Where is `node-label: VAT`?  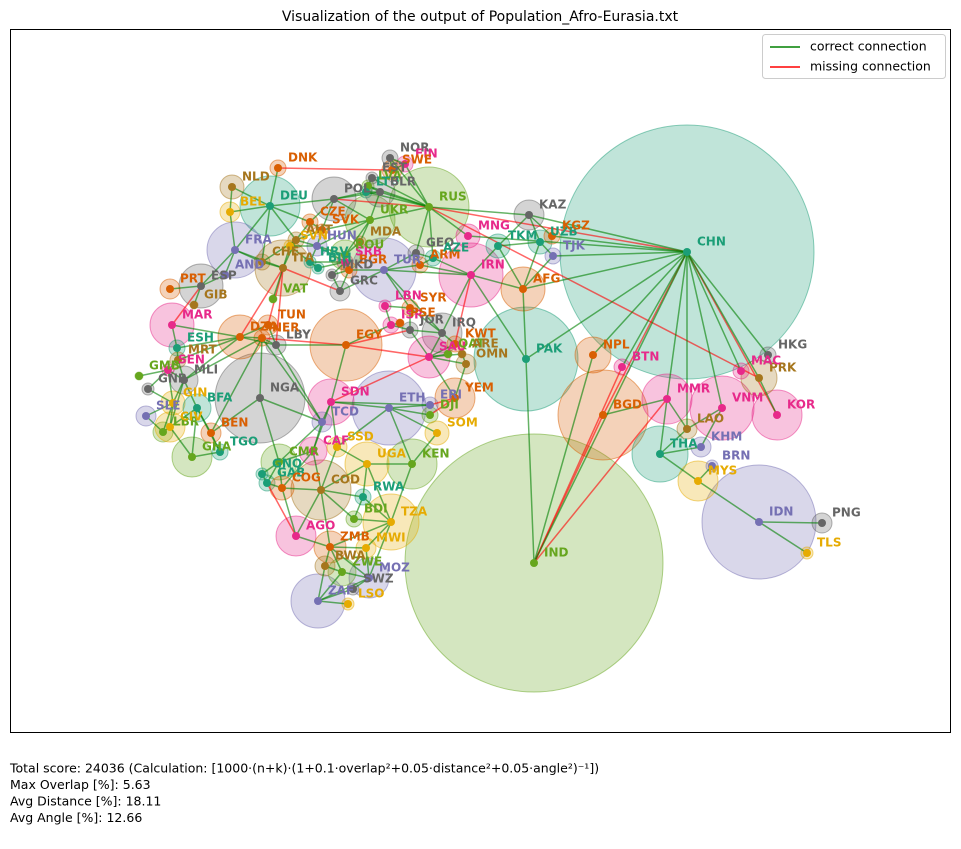
node-label: VAT is located at coordinates (296, 289).